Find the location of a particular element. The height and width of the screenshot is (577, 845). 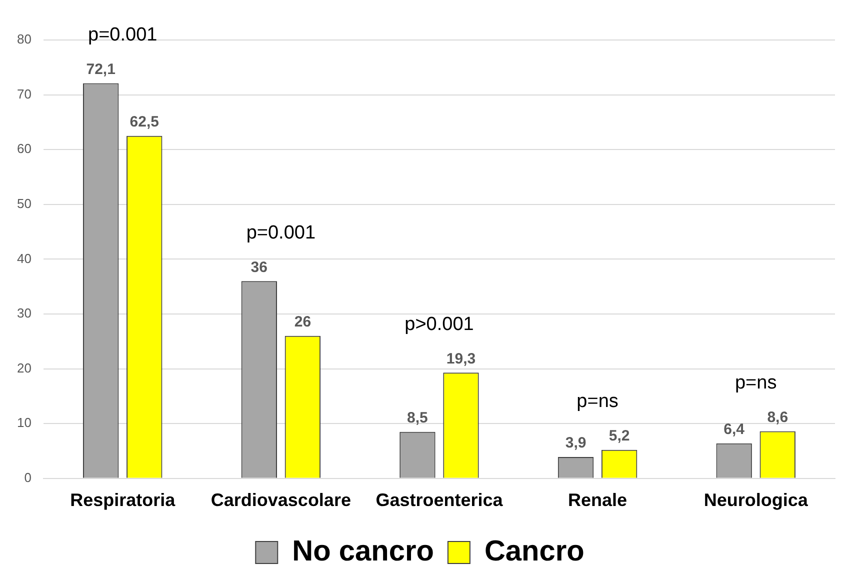

y-tick-label: 0 is located at coordinates (28, 477).